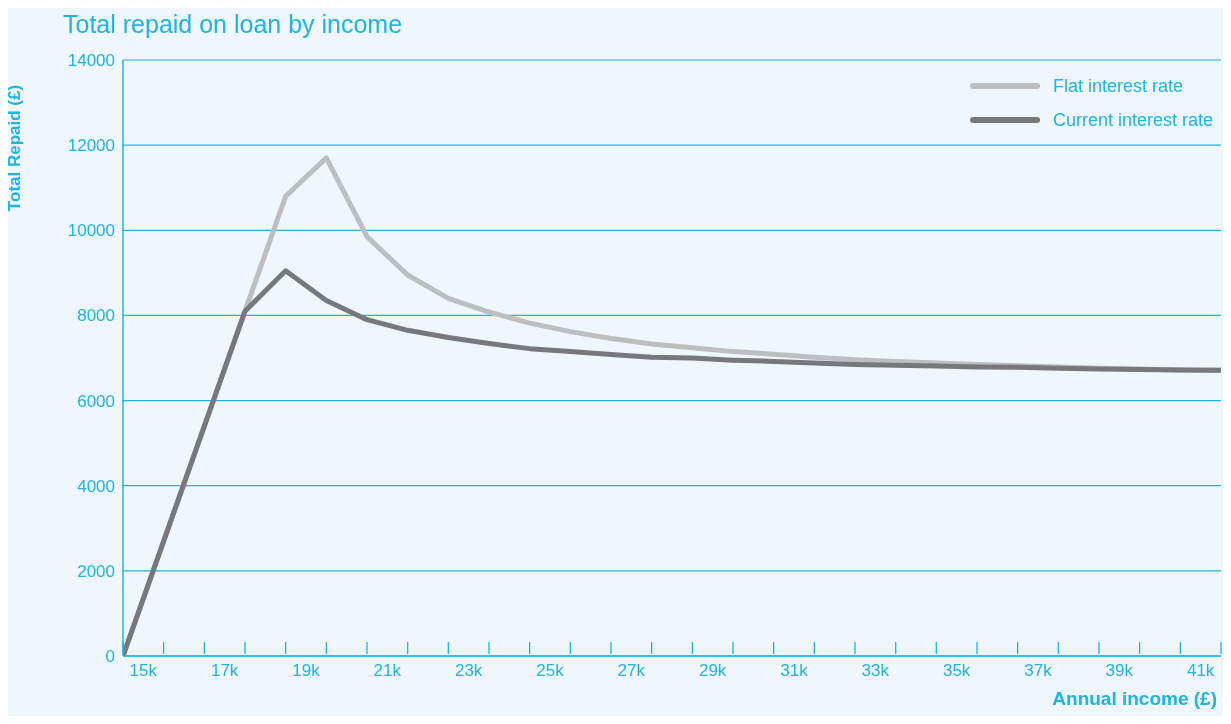  I want to click on x-tick-label: 35k, so click(956, 670).